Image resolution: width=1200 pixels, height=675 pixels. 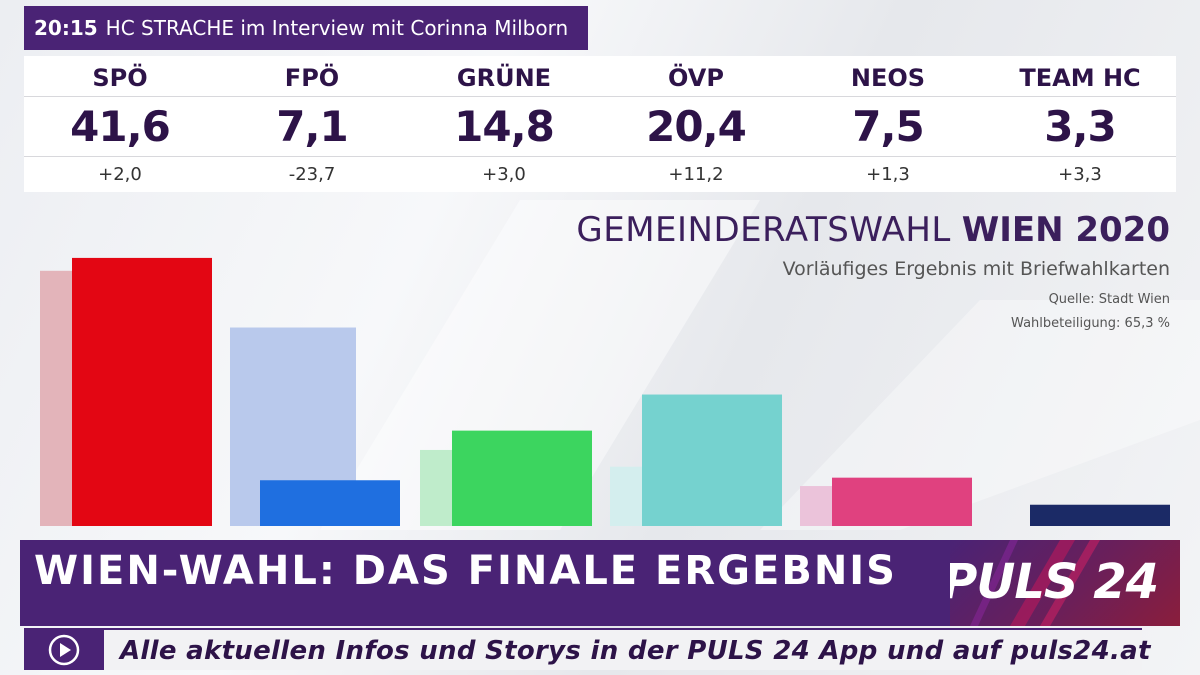 I want to click on chart-title-bold: WIEN 2020, so click(x=1065, y=230).